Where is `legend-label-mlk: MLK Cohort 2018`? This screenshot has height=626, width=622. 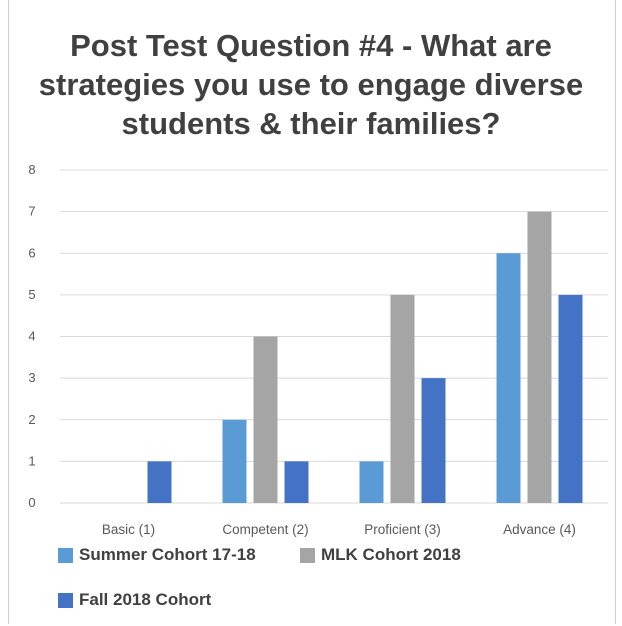
legend-label-mlk: MLK Cohort 2018 is located at coordinates (391, 554).